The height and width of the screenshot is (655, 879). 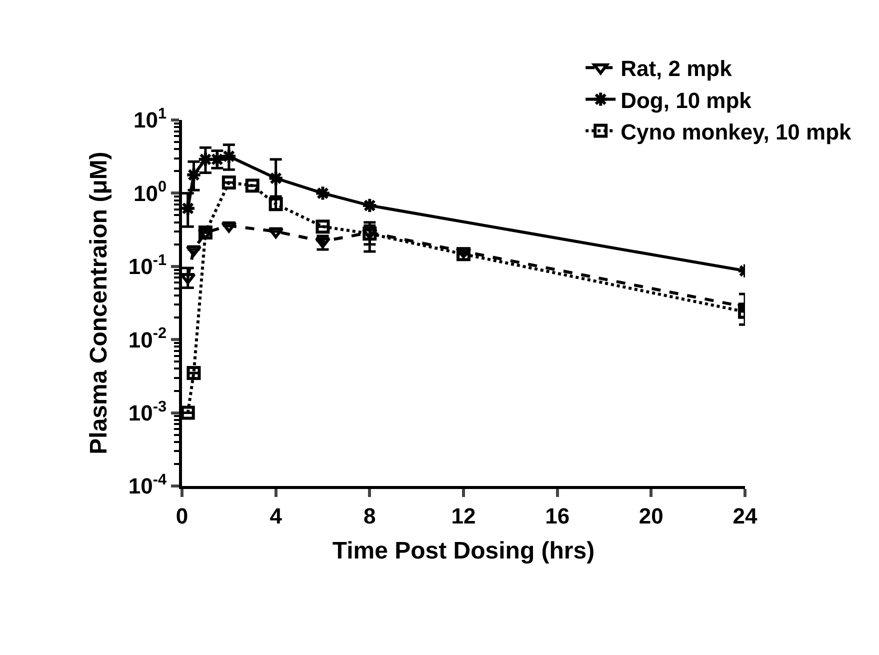 I want to click on legend-label: Rat, 2 mpk, so click(x=676, y=69).